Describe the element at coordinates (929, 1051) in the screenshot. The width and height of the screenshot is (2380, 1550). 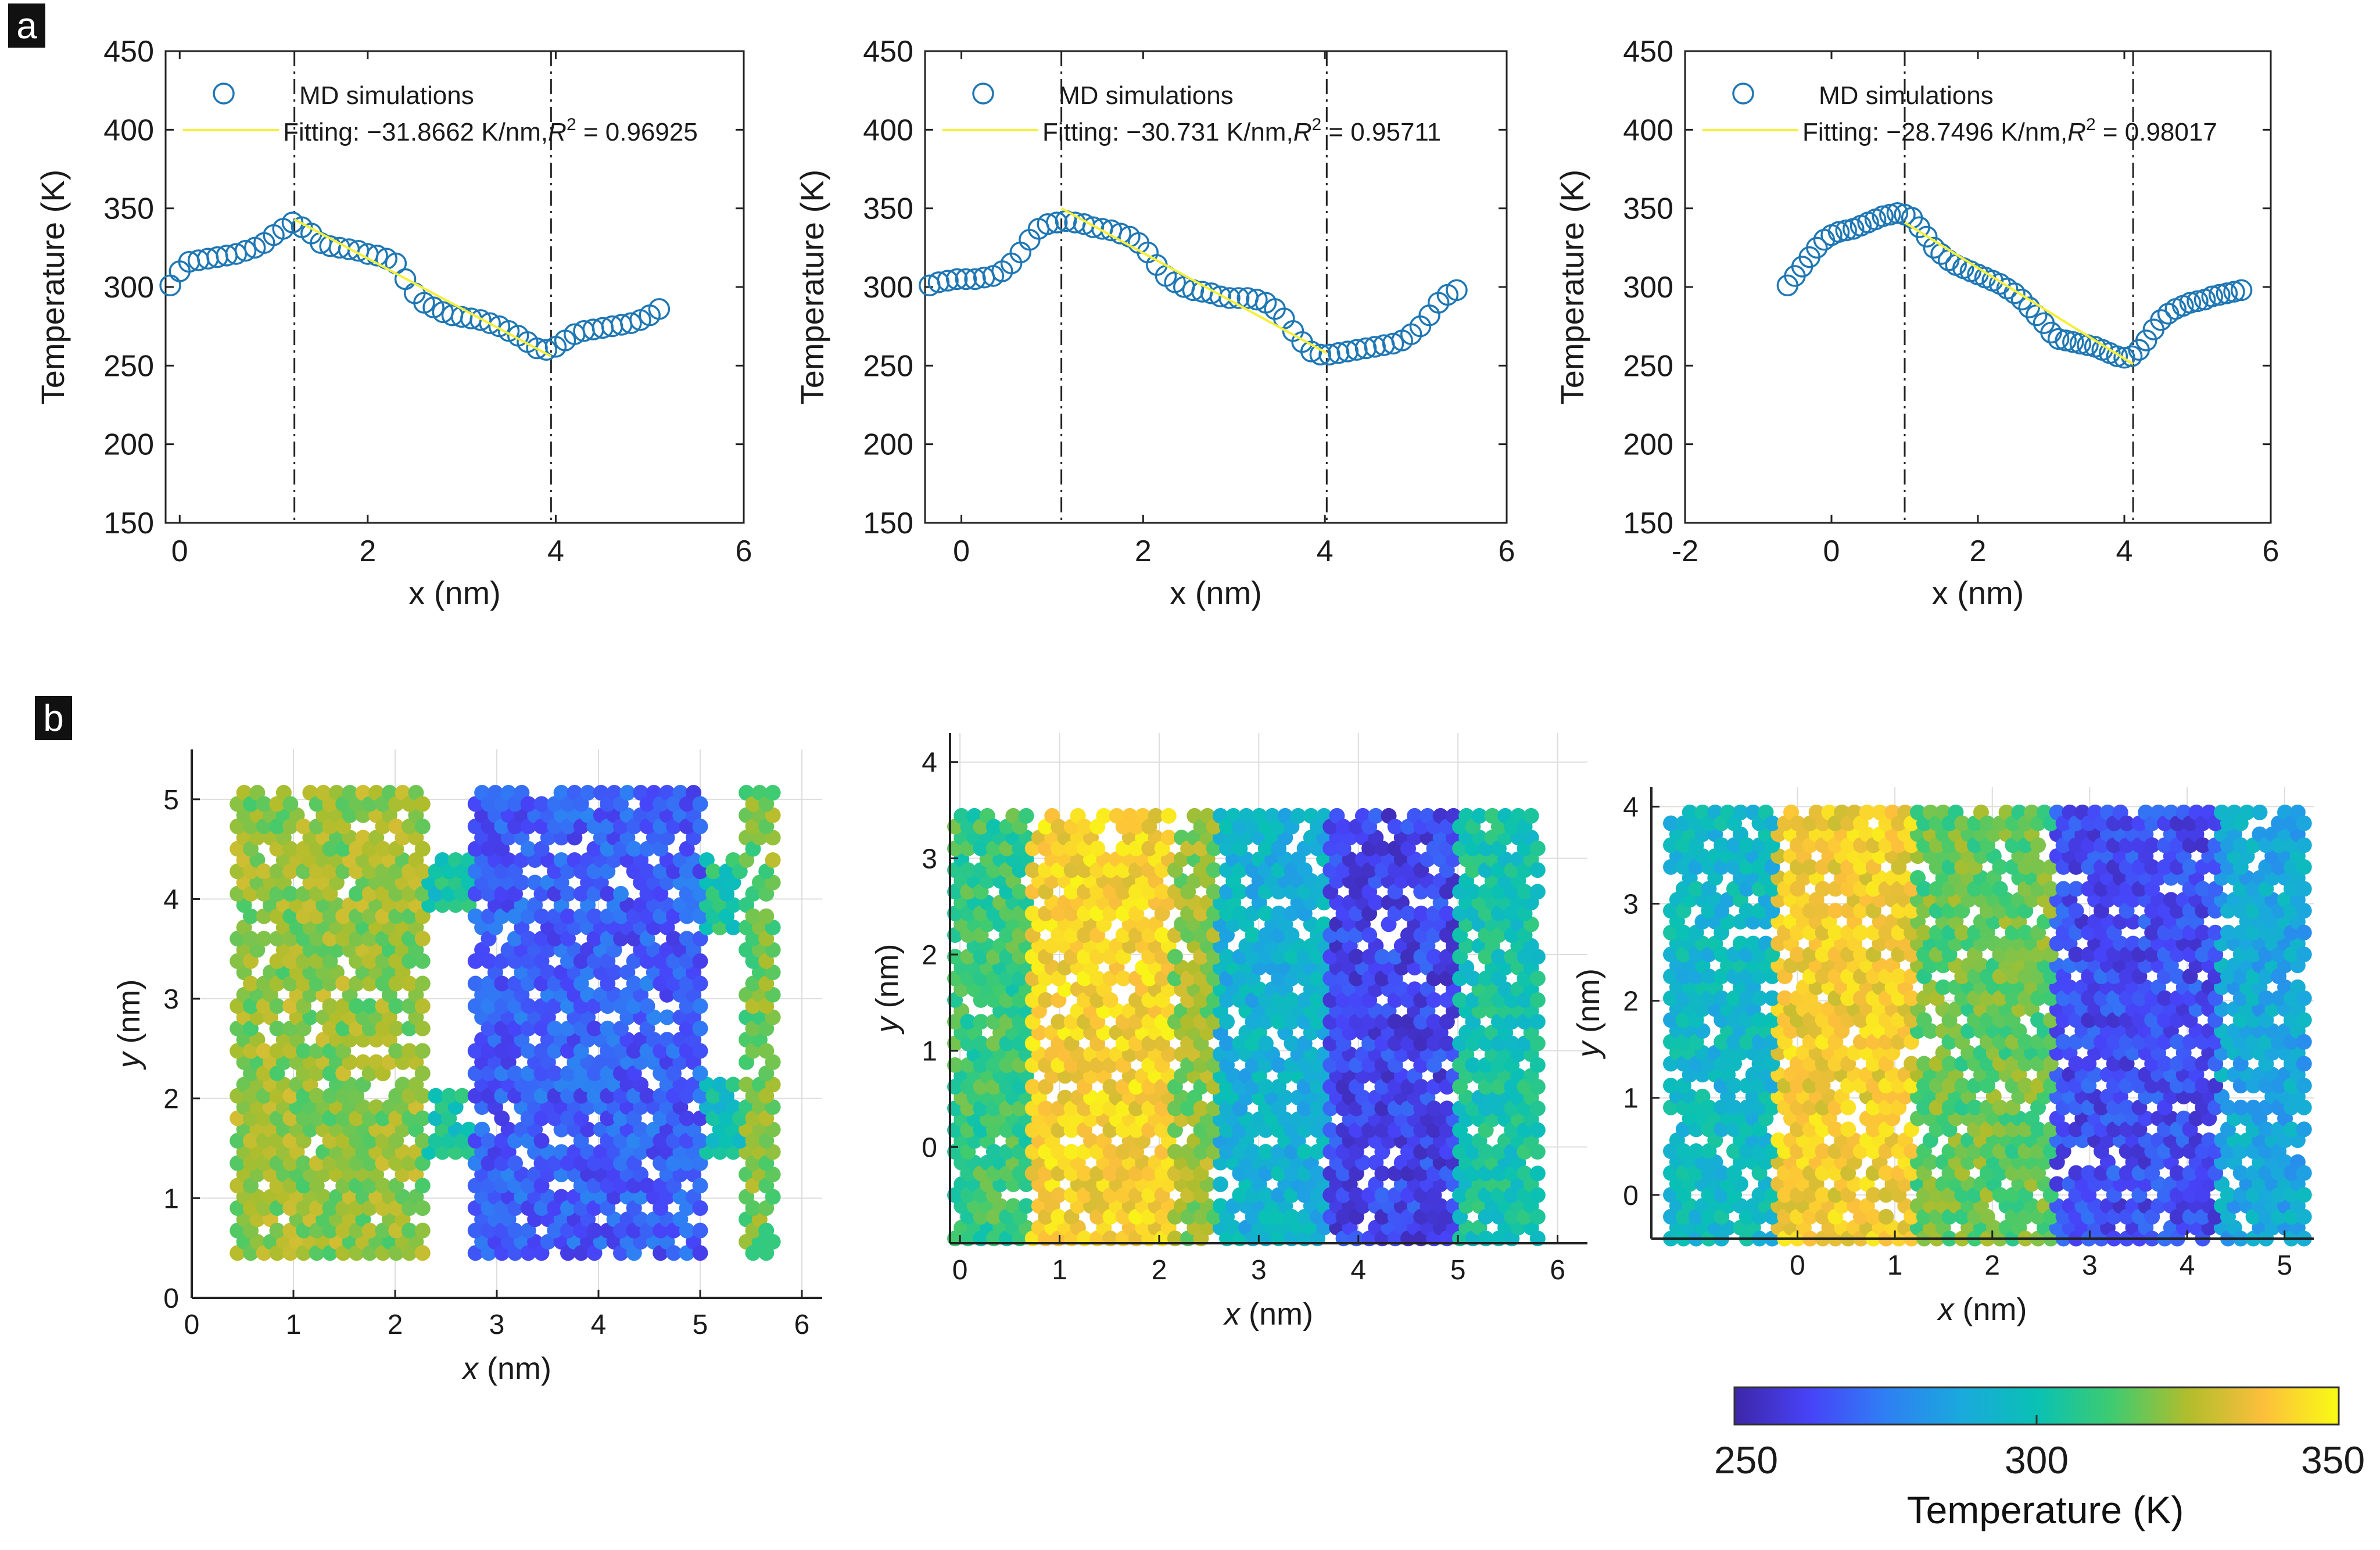
I see `y-tick-label: 1` at that location.